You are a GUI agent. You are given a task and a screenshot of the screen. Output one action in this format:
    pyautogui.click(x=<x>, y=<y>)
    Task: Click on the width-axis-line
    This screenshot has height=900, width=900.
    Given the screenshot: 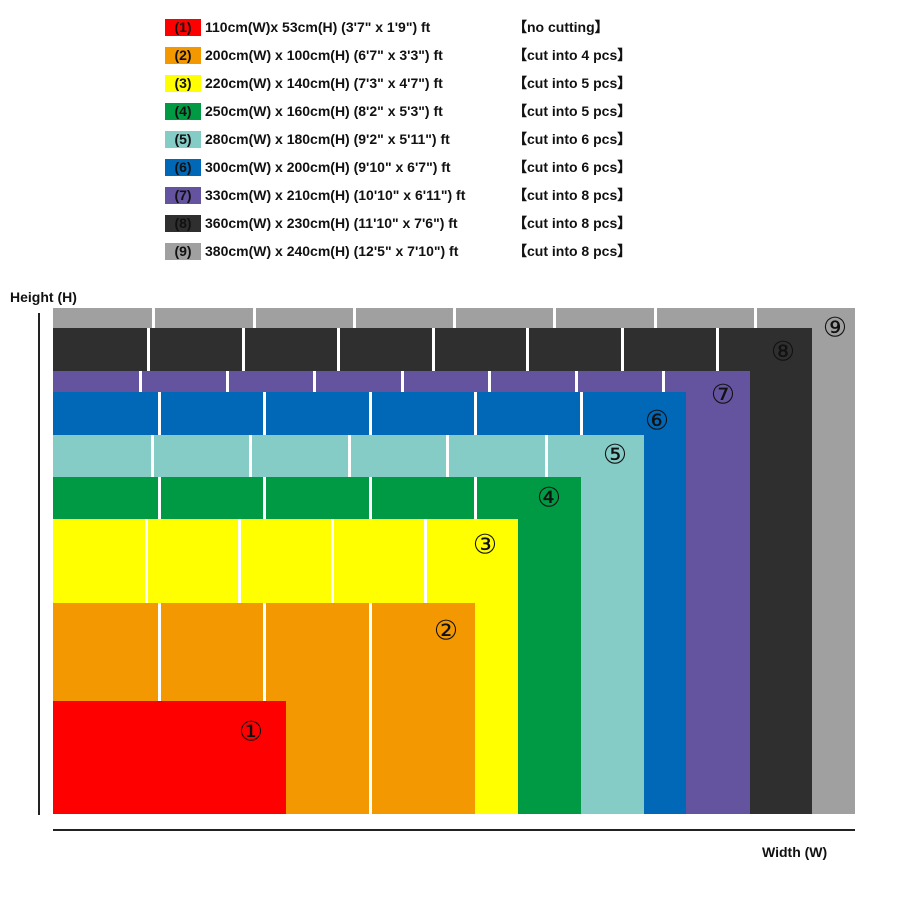 What is the action you would take?
    pyautogui.click(x=454, y=830)
    